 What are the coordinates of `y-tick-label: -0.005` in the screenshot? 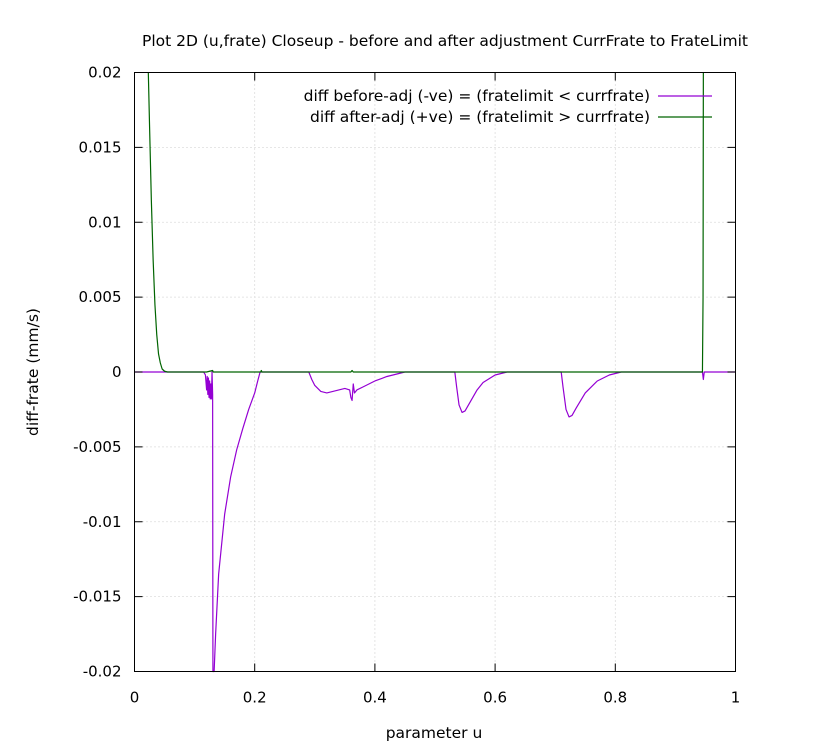 It's located at (97, 447).